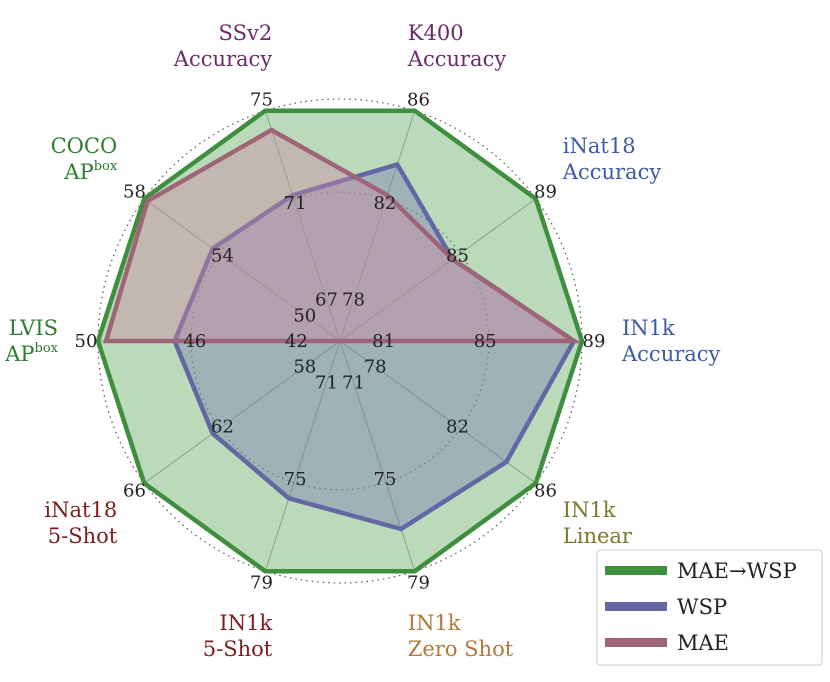  I want to click on axis-label-ssv2_acc: SSv2, so click(246, 33).